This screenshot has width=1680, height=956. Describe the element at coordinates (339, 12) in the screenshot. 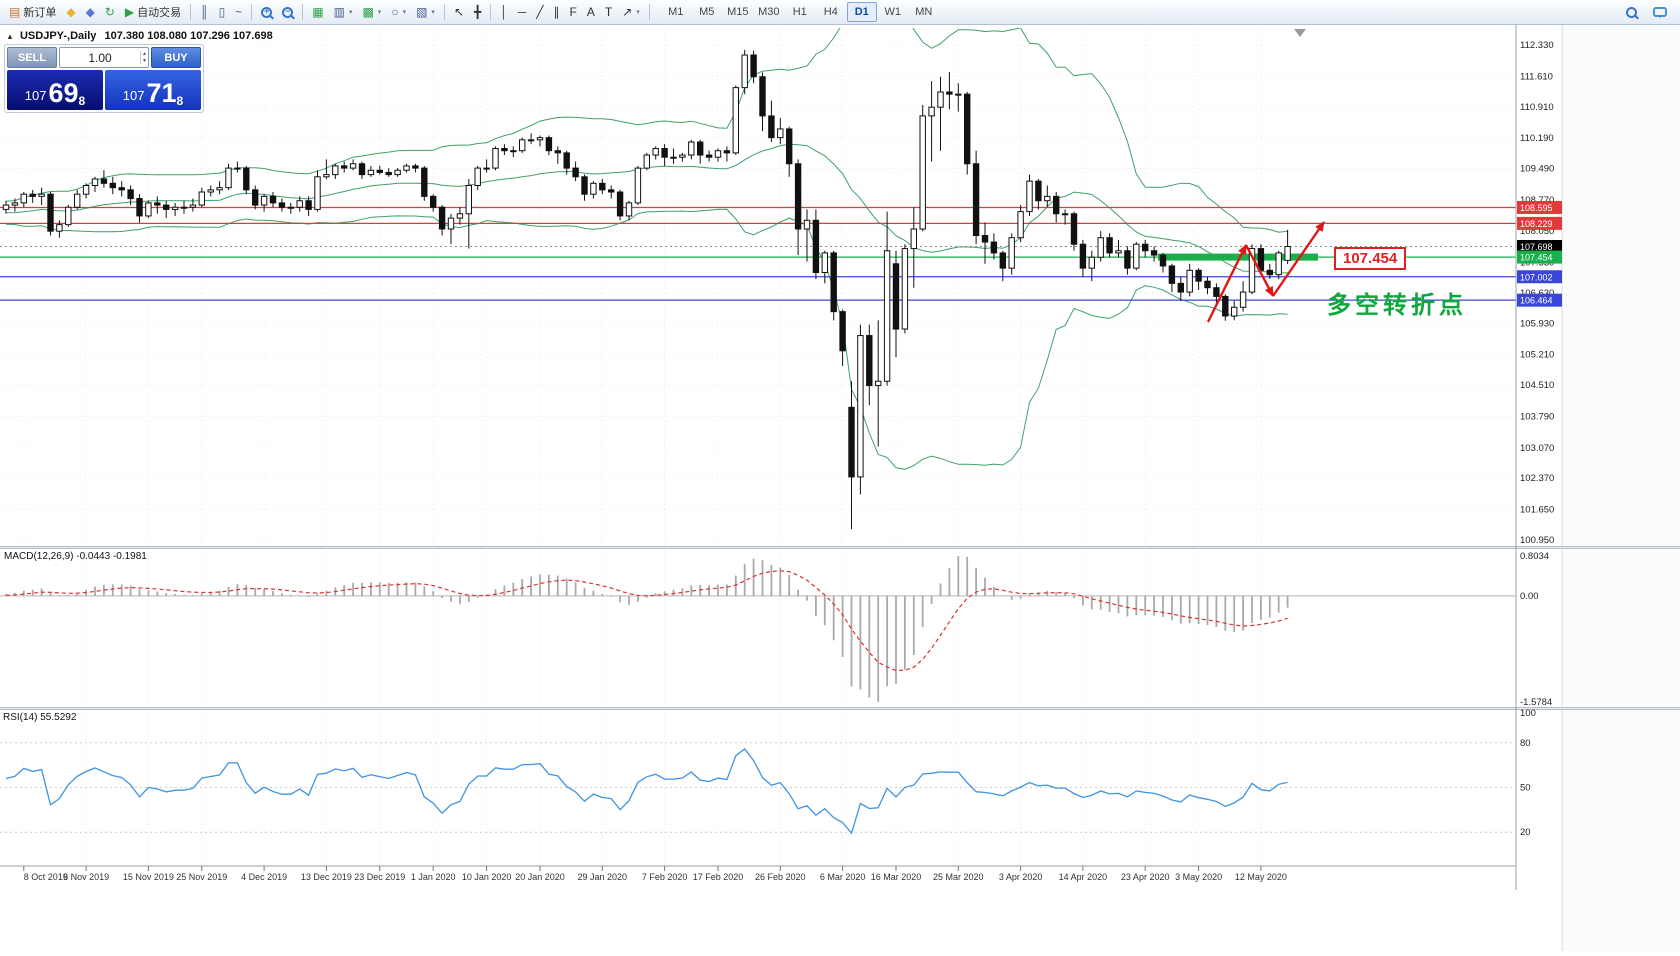

I see `tile-windows-button-glyph: ▥` at that location.